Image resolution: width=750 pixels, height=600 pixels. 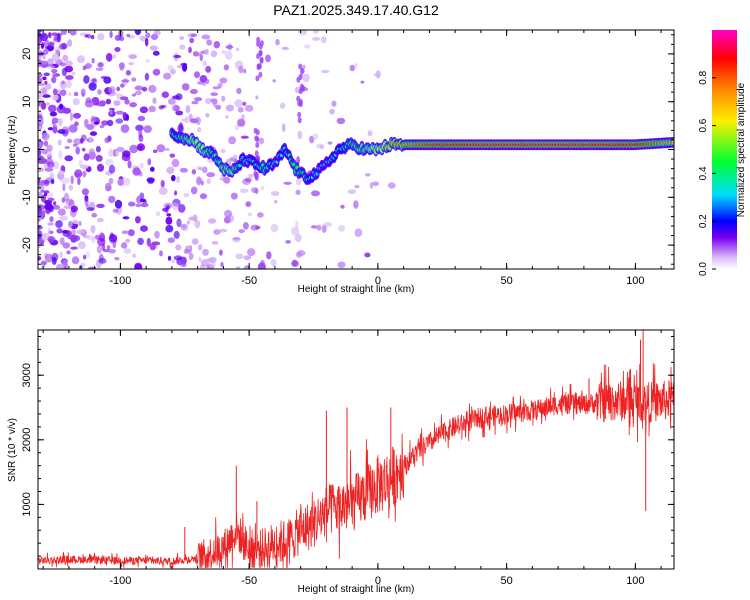 What do you see at coordinates (707, 173) in the screenshot?
I see `colorbar-ticks: 0.0 0.2 0.4 0.6 0.8` at bounding box center [707, 173].